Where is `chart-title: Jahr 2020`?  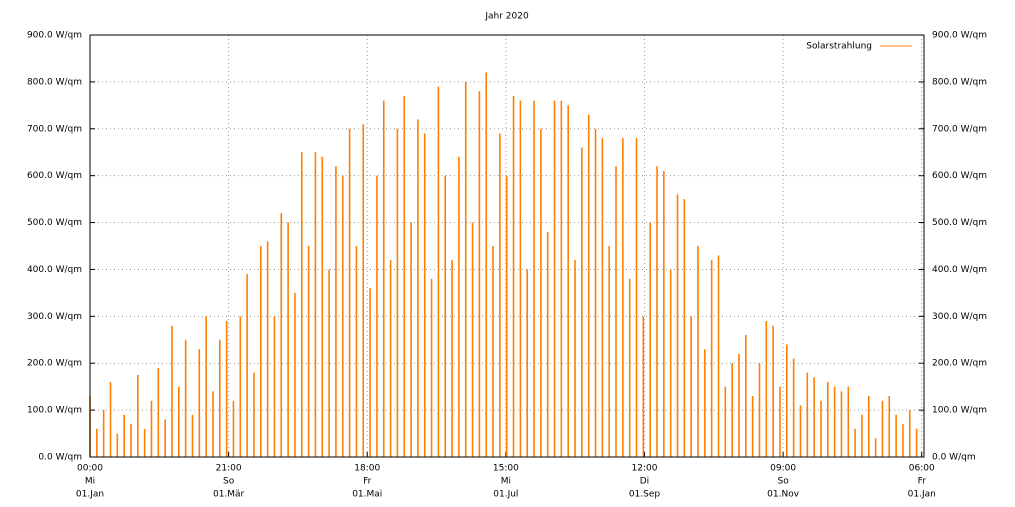 chart-title: Jahr 2020 is located at coordinates (506, 17).